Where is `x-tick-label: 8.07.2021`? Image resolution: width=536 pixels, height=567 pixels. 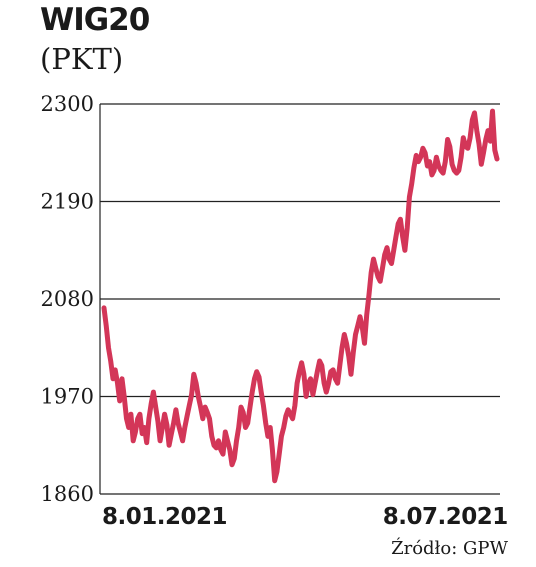
x-tick-label: 8.07.2021 is located at coordinates (445, 517).